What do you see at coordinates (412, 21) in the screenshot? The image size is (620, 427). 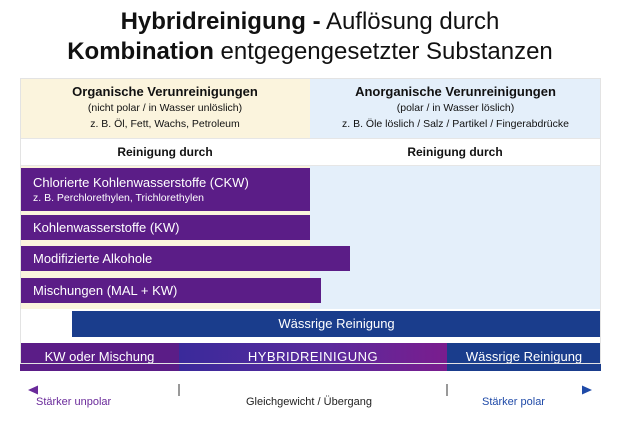 I see `title-line-1-rest: Auflösung durch` at bounding box center [412, 21].